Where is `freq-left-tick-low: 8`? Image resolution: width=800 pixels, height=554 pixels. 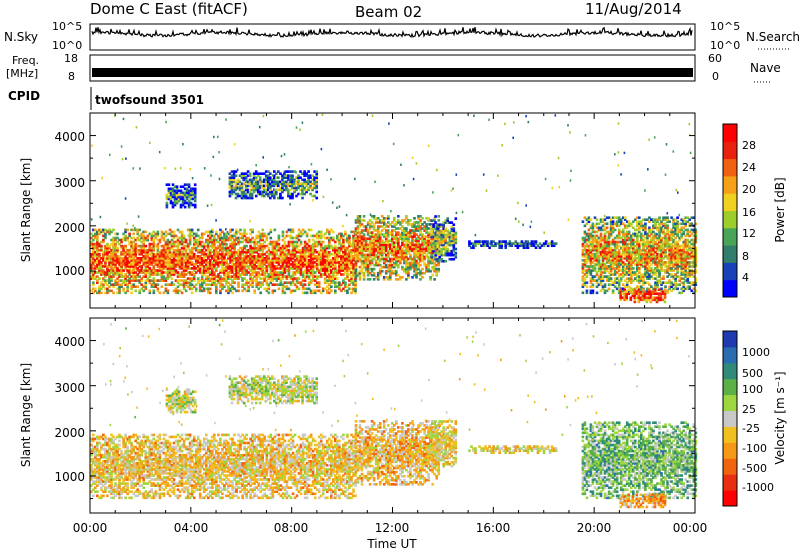 freq-left-tick-low: 8 is located at coordinates (71, 76).